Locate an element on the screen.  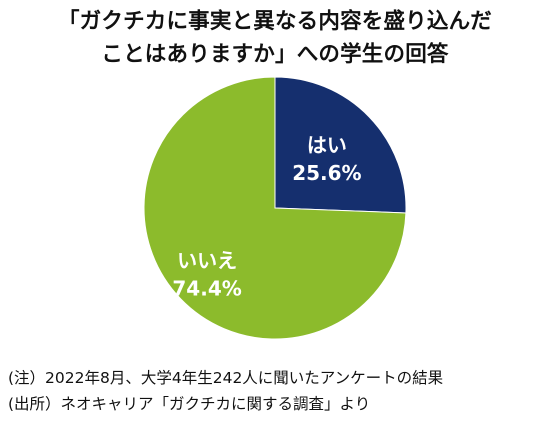
survey-note: (注）2022年8月、大学4年生242人に聞いたアンケートの結果 is located at coordinates (226, 378).